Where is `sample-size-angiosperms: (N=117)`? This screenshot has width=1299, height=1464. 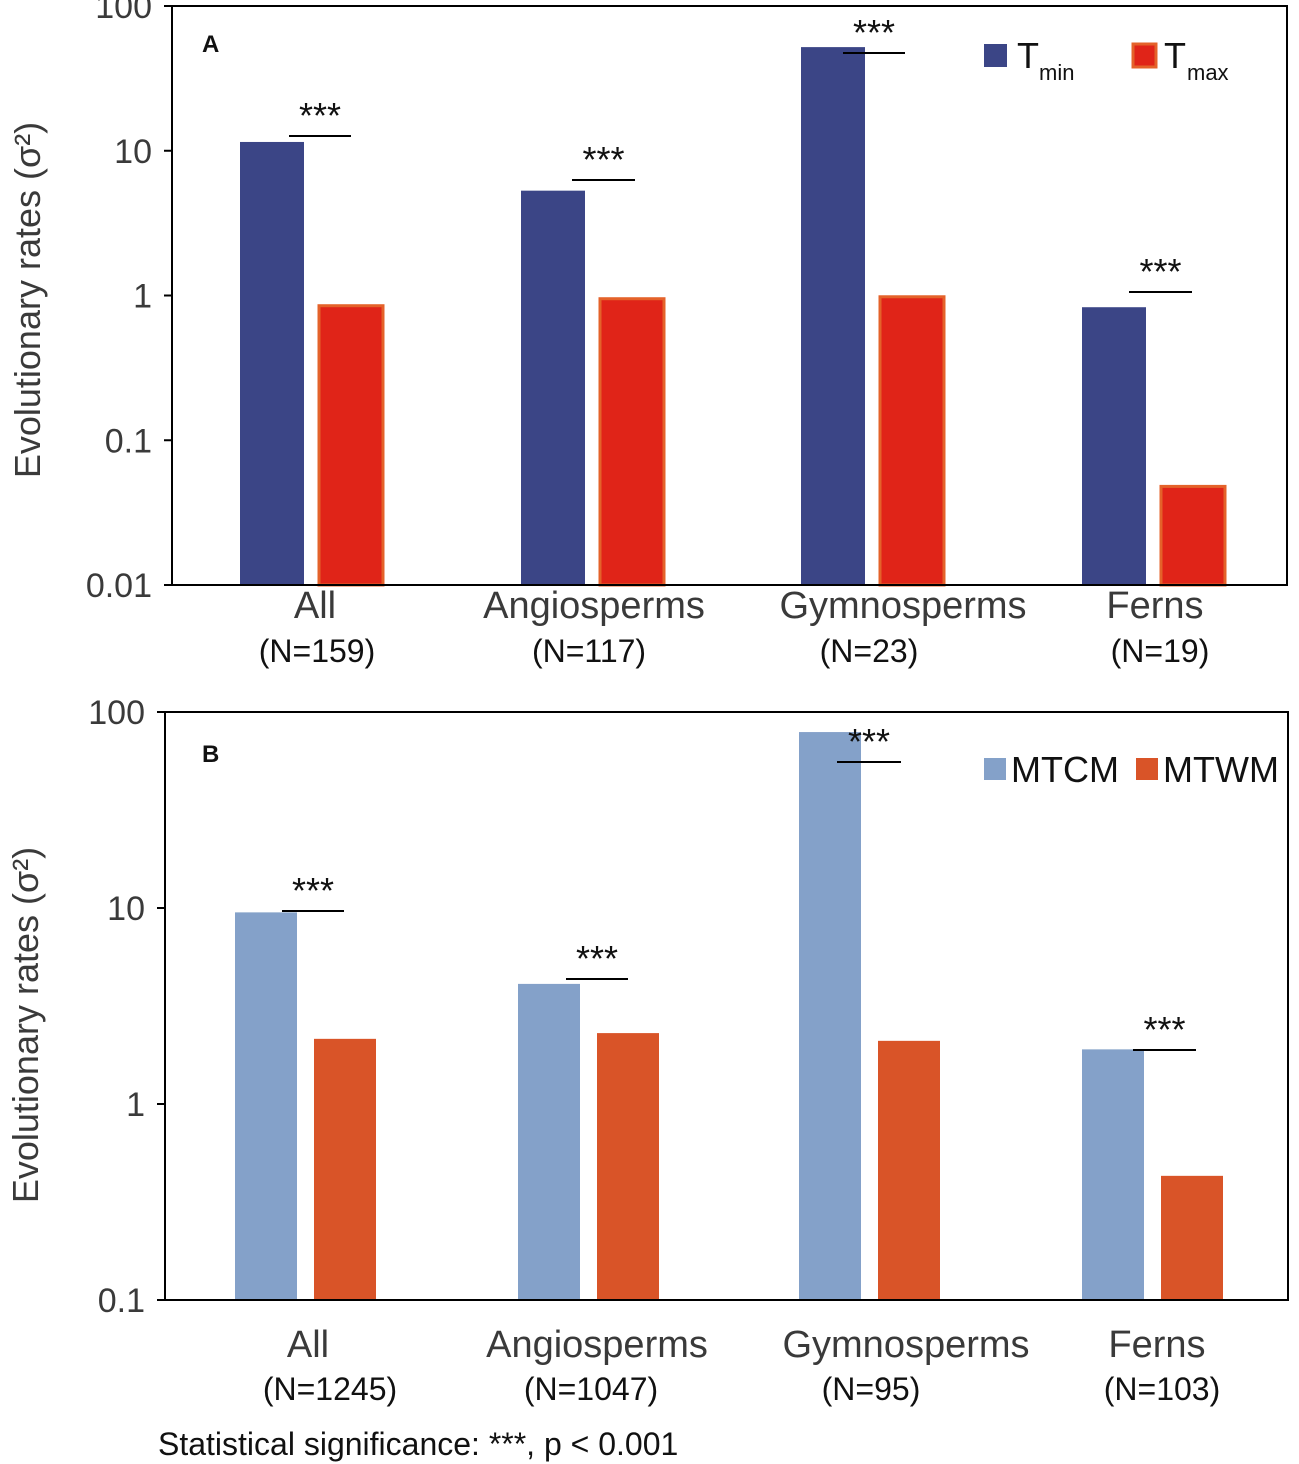
sample-size-angiosperms: (N=117) is located at coordinates (589, 651).